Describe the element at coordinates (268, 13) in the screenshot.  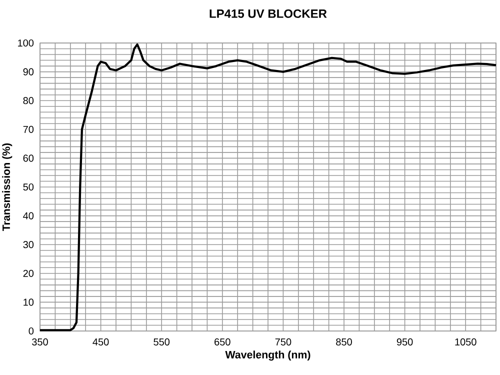
I see `chart-title: LP415 UV BLOCKER` at that location.